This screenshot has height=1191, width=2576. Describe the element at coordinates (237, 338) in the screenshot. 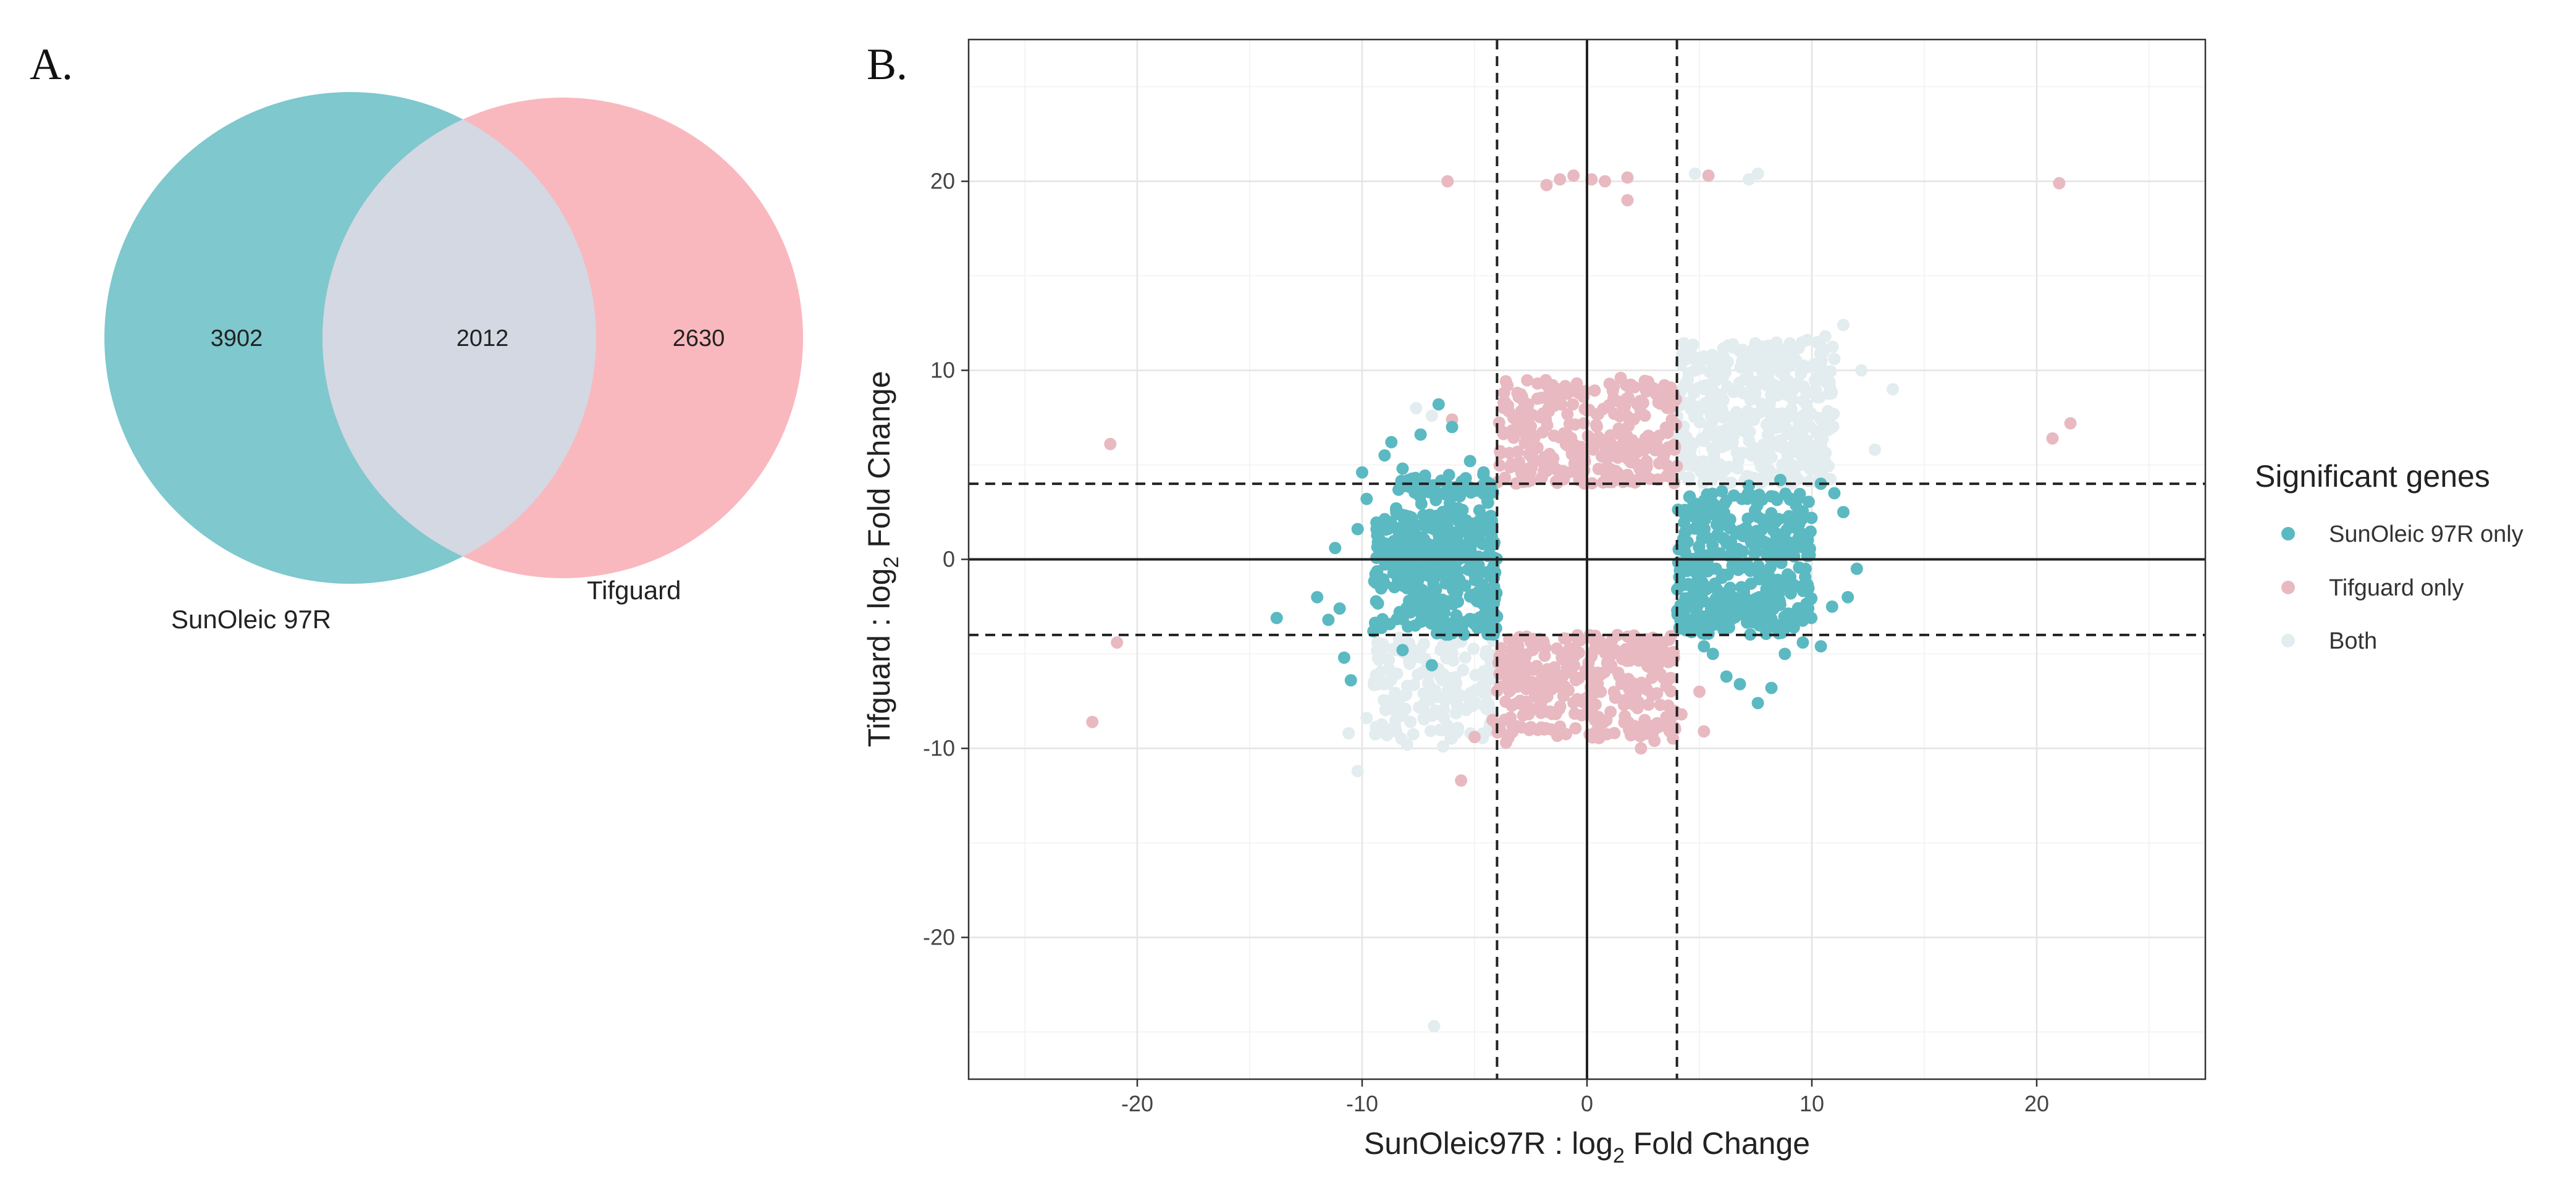

I see `venn-left-only-count: 3902` at that location.